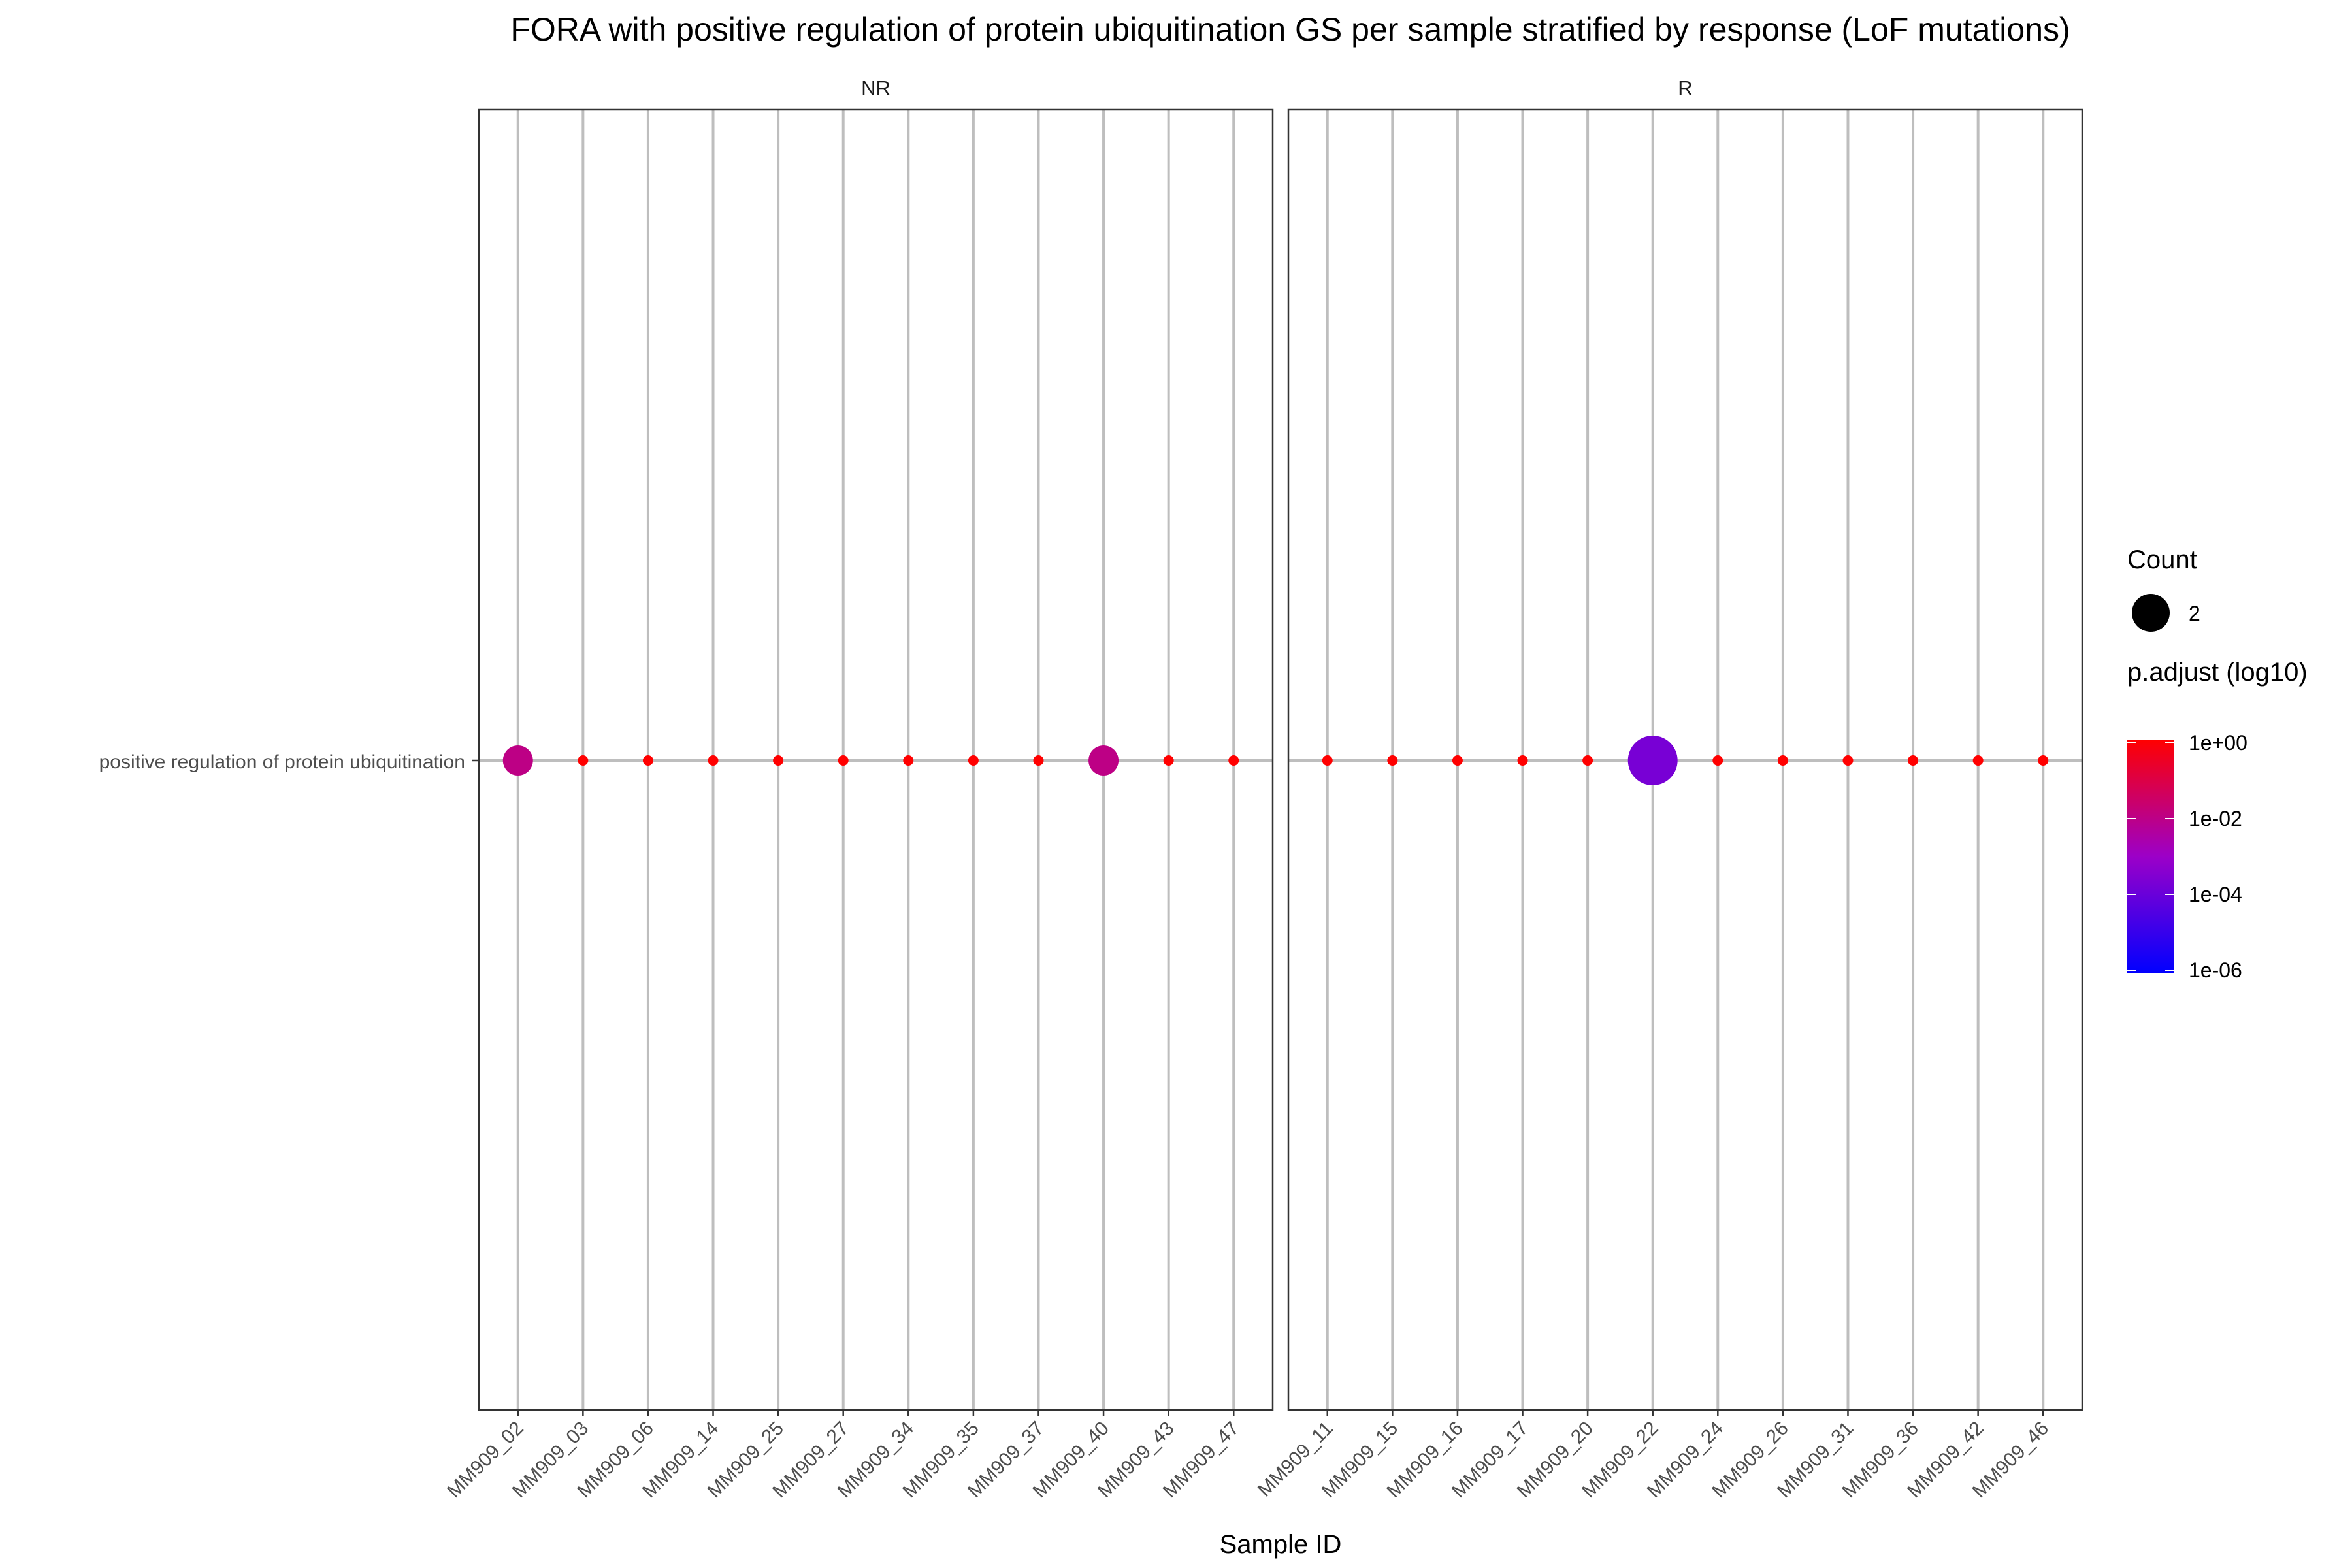  I want to click on facet-strip-label: R, so click(1685, 87).